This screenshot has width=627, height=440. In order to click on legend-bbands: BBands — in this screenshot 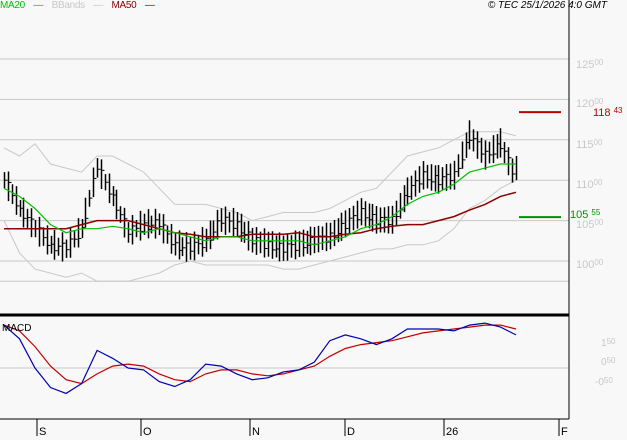, I will do `click(77, 5)`.